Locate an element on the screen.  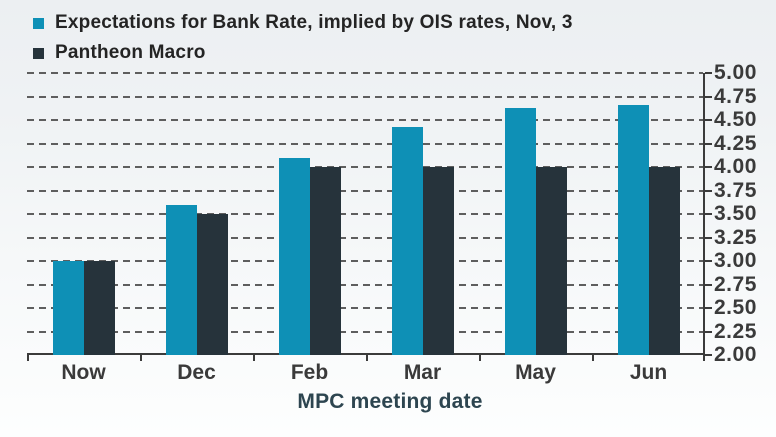
y-tick-label-2.00: 2.00 is located at coordinates (735, 354).